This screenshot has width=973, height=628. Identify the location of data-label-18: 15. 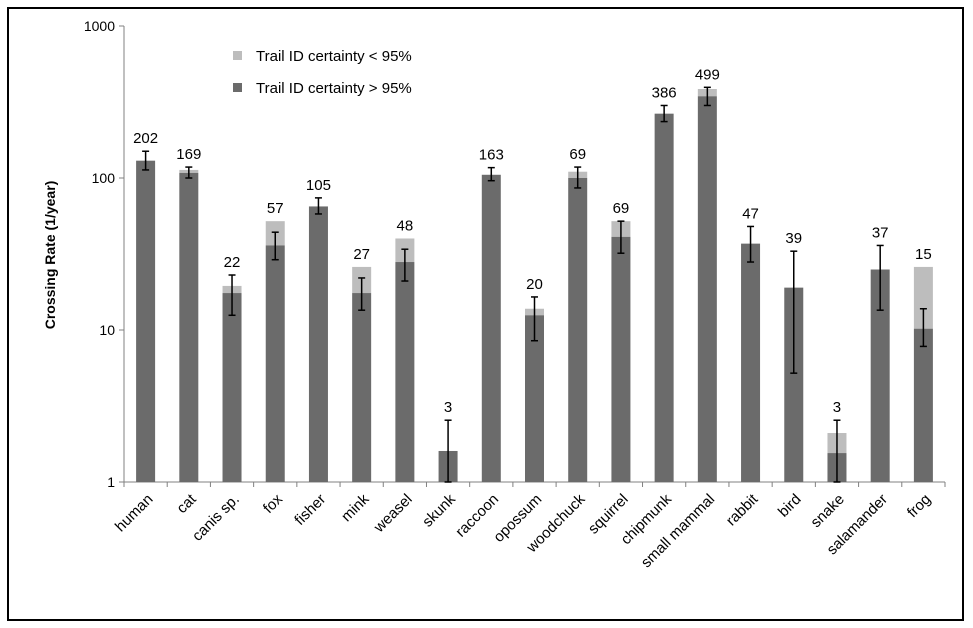
(923, 254).